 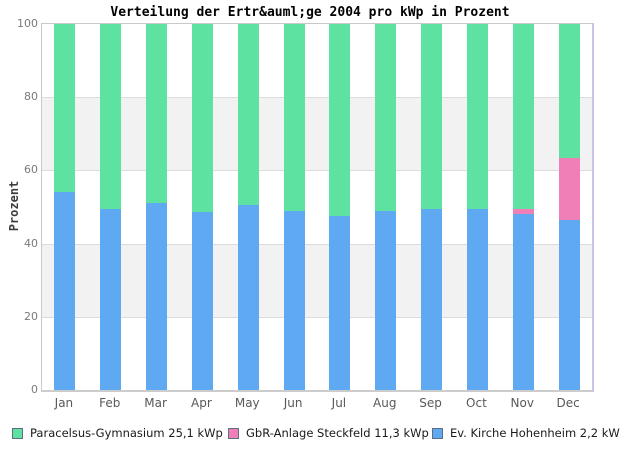 What do you see at coordinates (34, 389) in the screenshot?
I see `y-tick-label: 0` at bounding box center [34, 389].